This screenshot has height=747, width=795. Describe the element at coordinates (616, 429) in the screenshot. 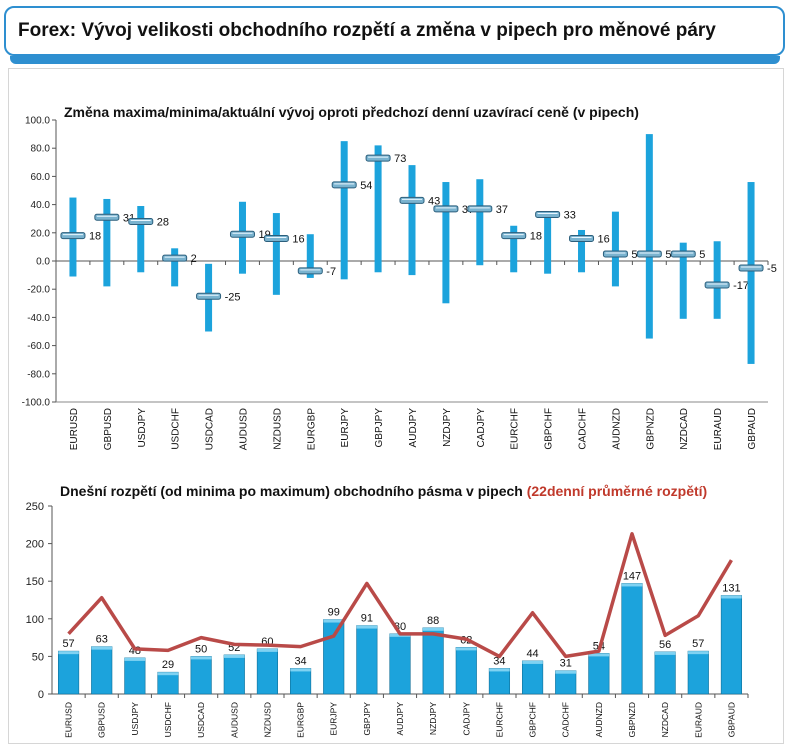

I see `x-tick-label: AUDNZD` at that location.